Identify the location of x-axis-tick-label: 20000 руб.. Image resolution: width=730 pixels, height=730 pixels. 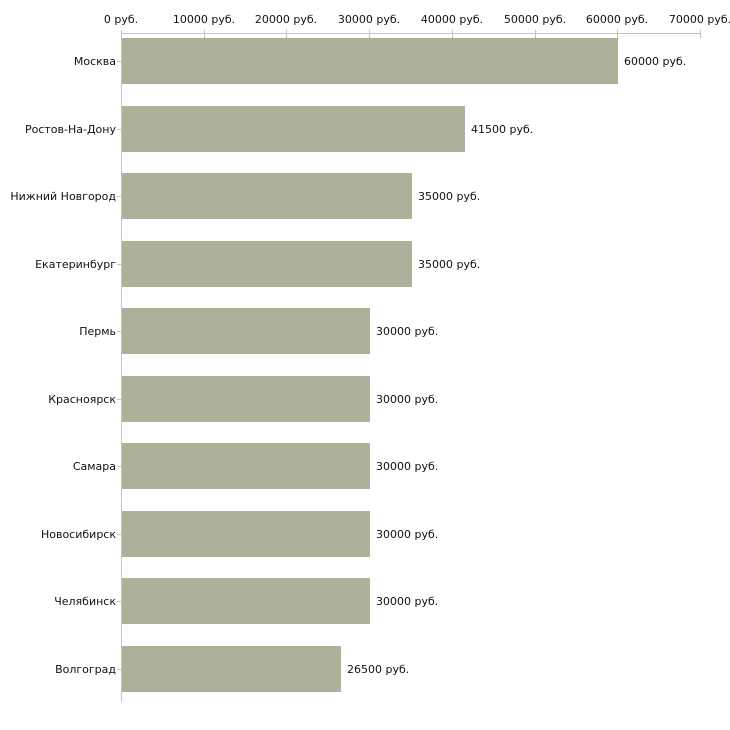
(286, 19).